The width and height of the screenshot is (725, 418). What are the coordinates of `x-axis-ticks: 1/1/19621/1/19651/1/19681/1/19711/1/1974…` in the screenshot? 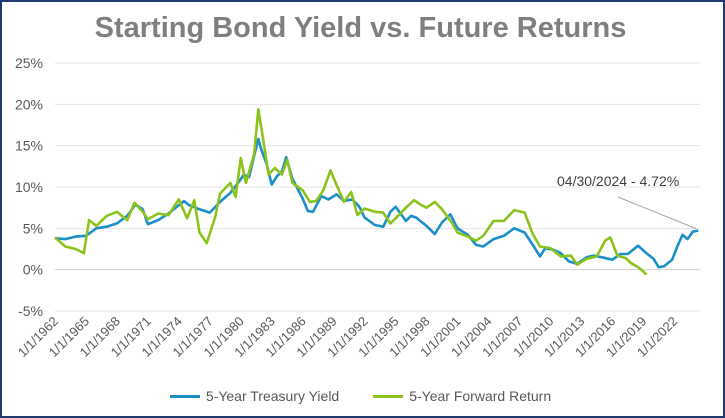 It's located at (348, 337).